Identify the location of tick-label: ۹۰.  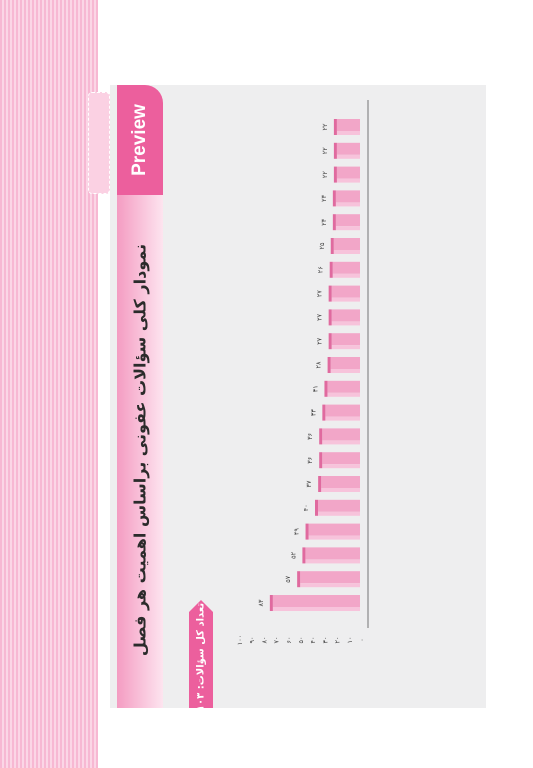
(252, 640).